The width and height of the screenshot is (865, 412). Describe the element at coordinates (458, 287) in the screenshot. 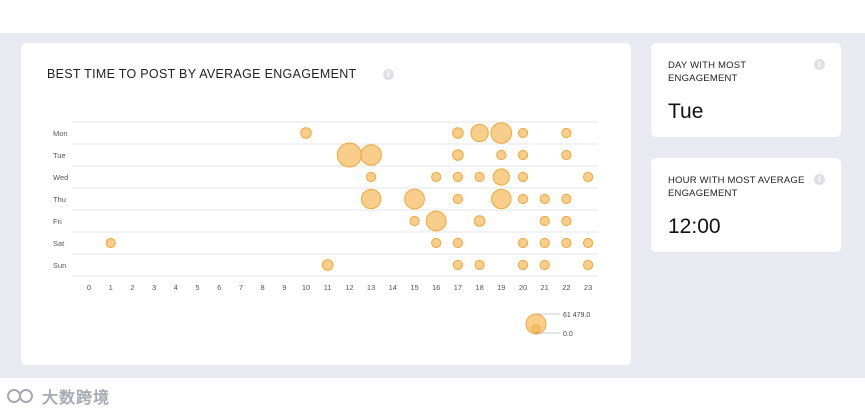

I see `x-tick-label: 17` at that location.